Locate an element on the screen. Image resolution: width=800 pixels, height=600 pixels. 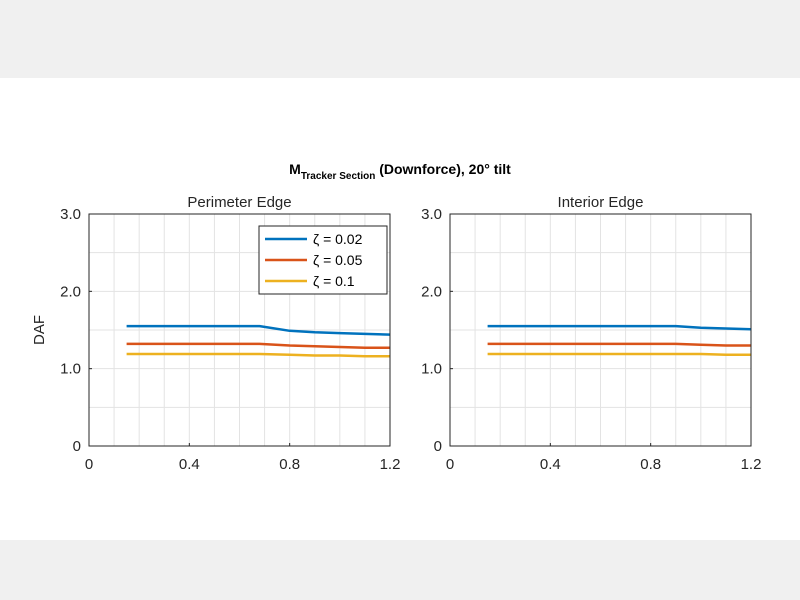
panel-title: Interior Edge is located at coordinates (601, 202).